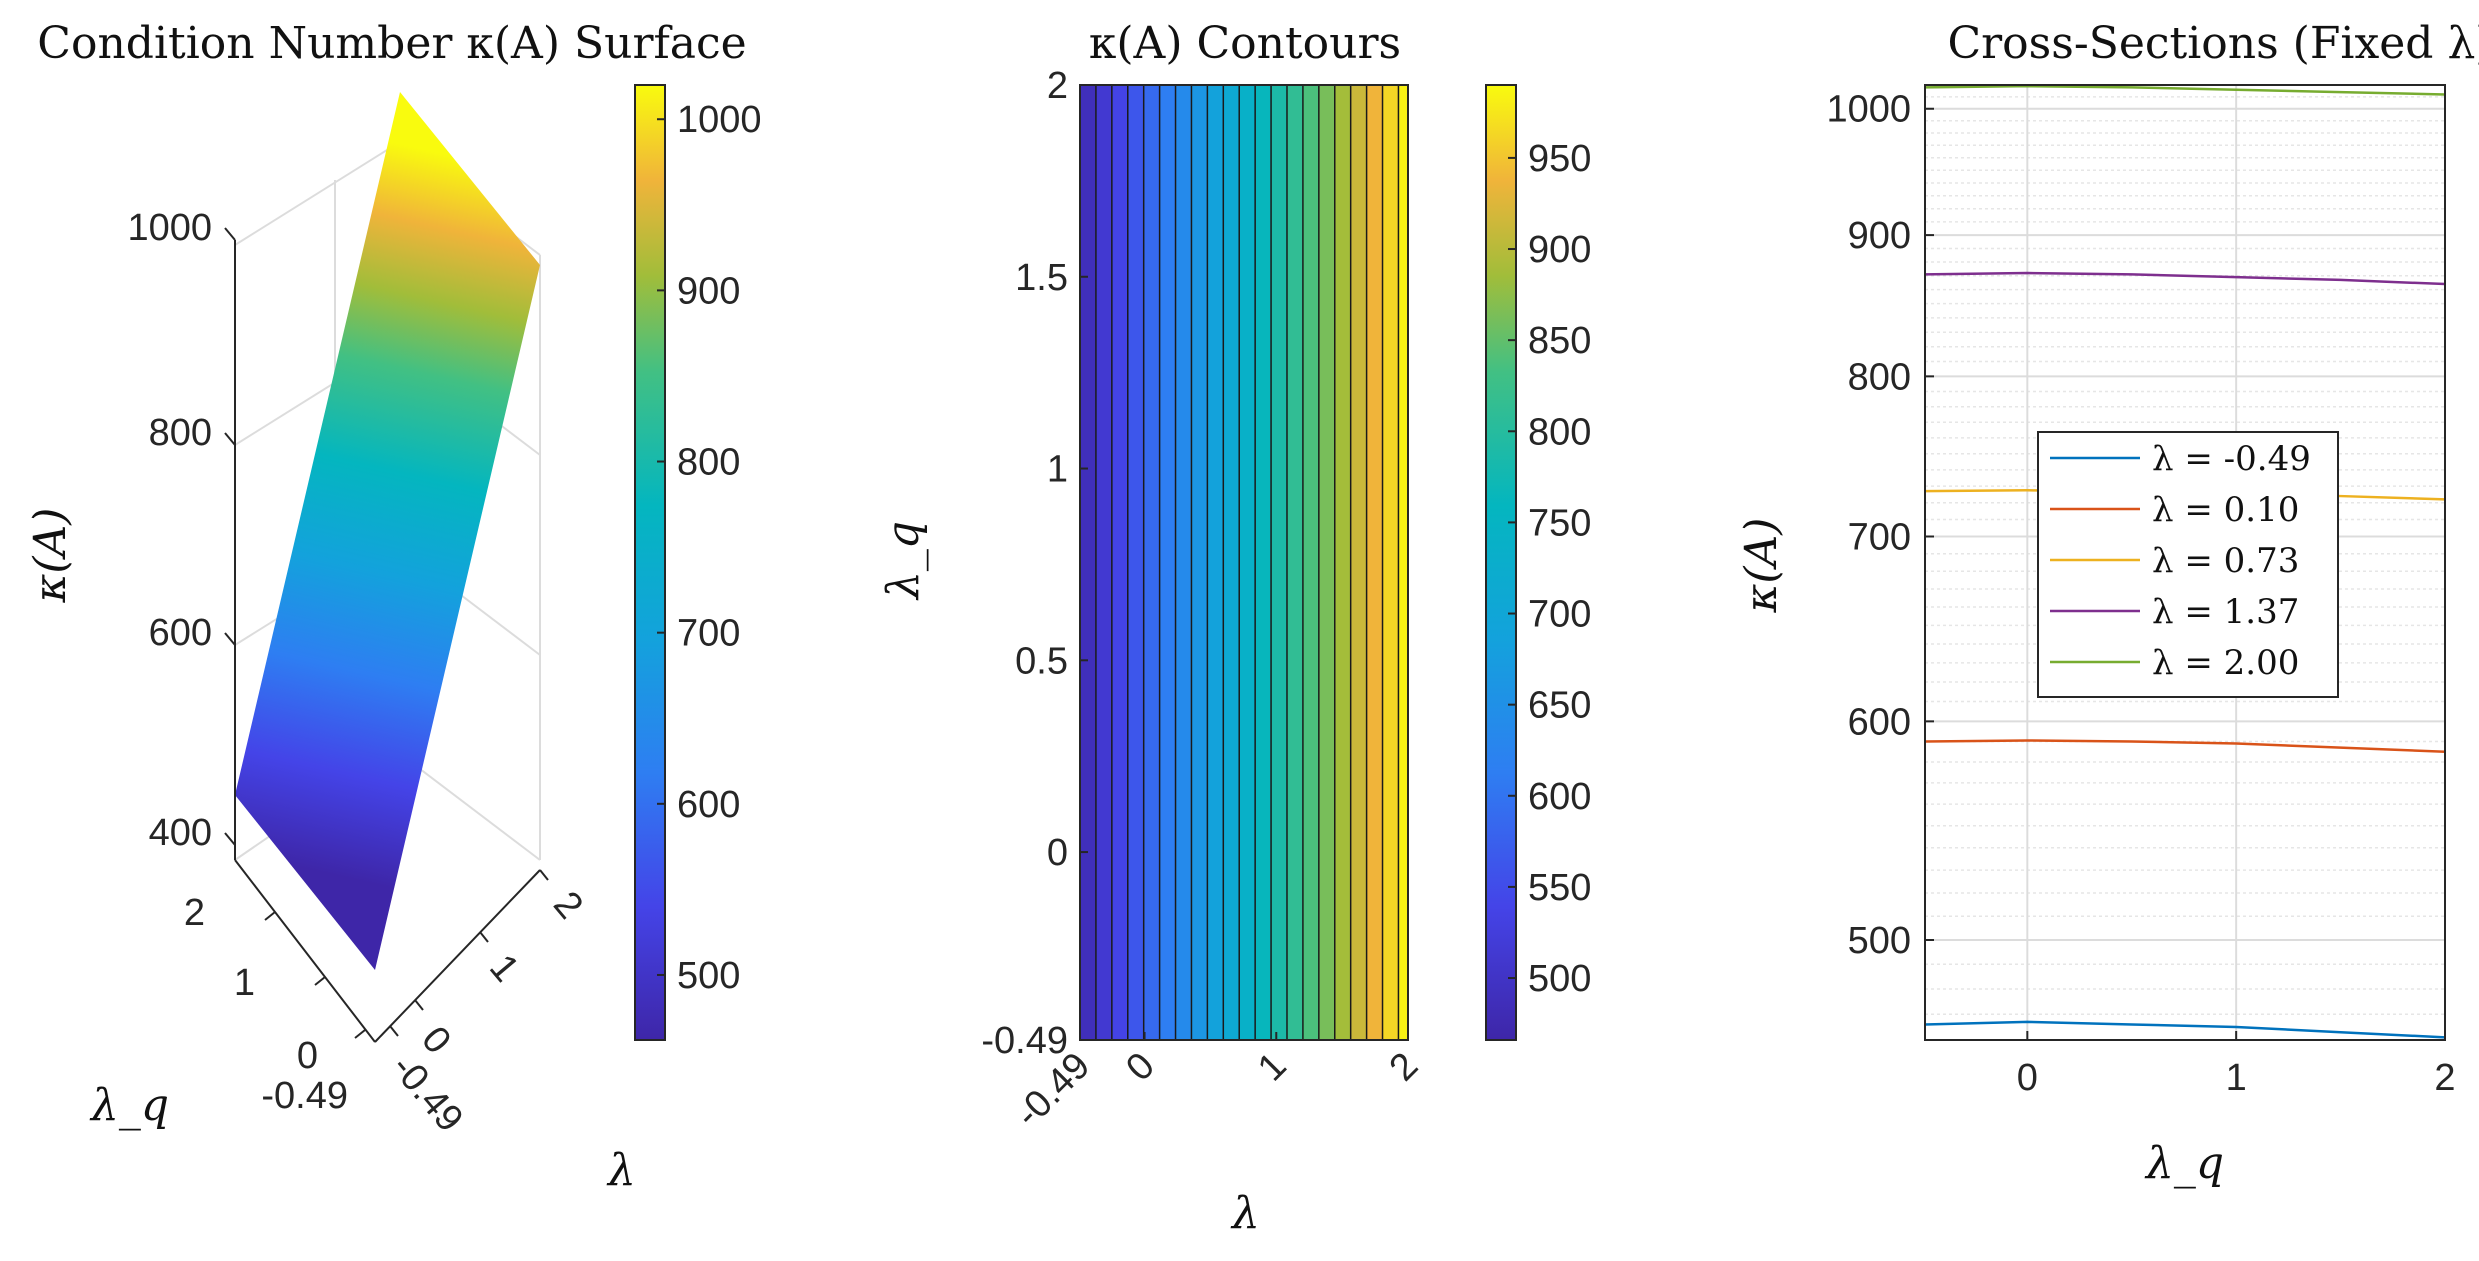  I want to click on surface-z-tick: 1000, so click(169, 228).